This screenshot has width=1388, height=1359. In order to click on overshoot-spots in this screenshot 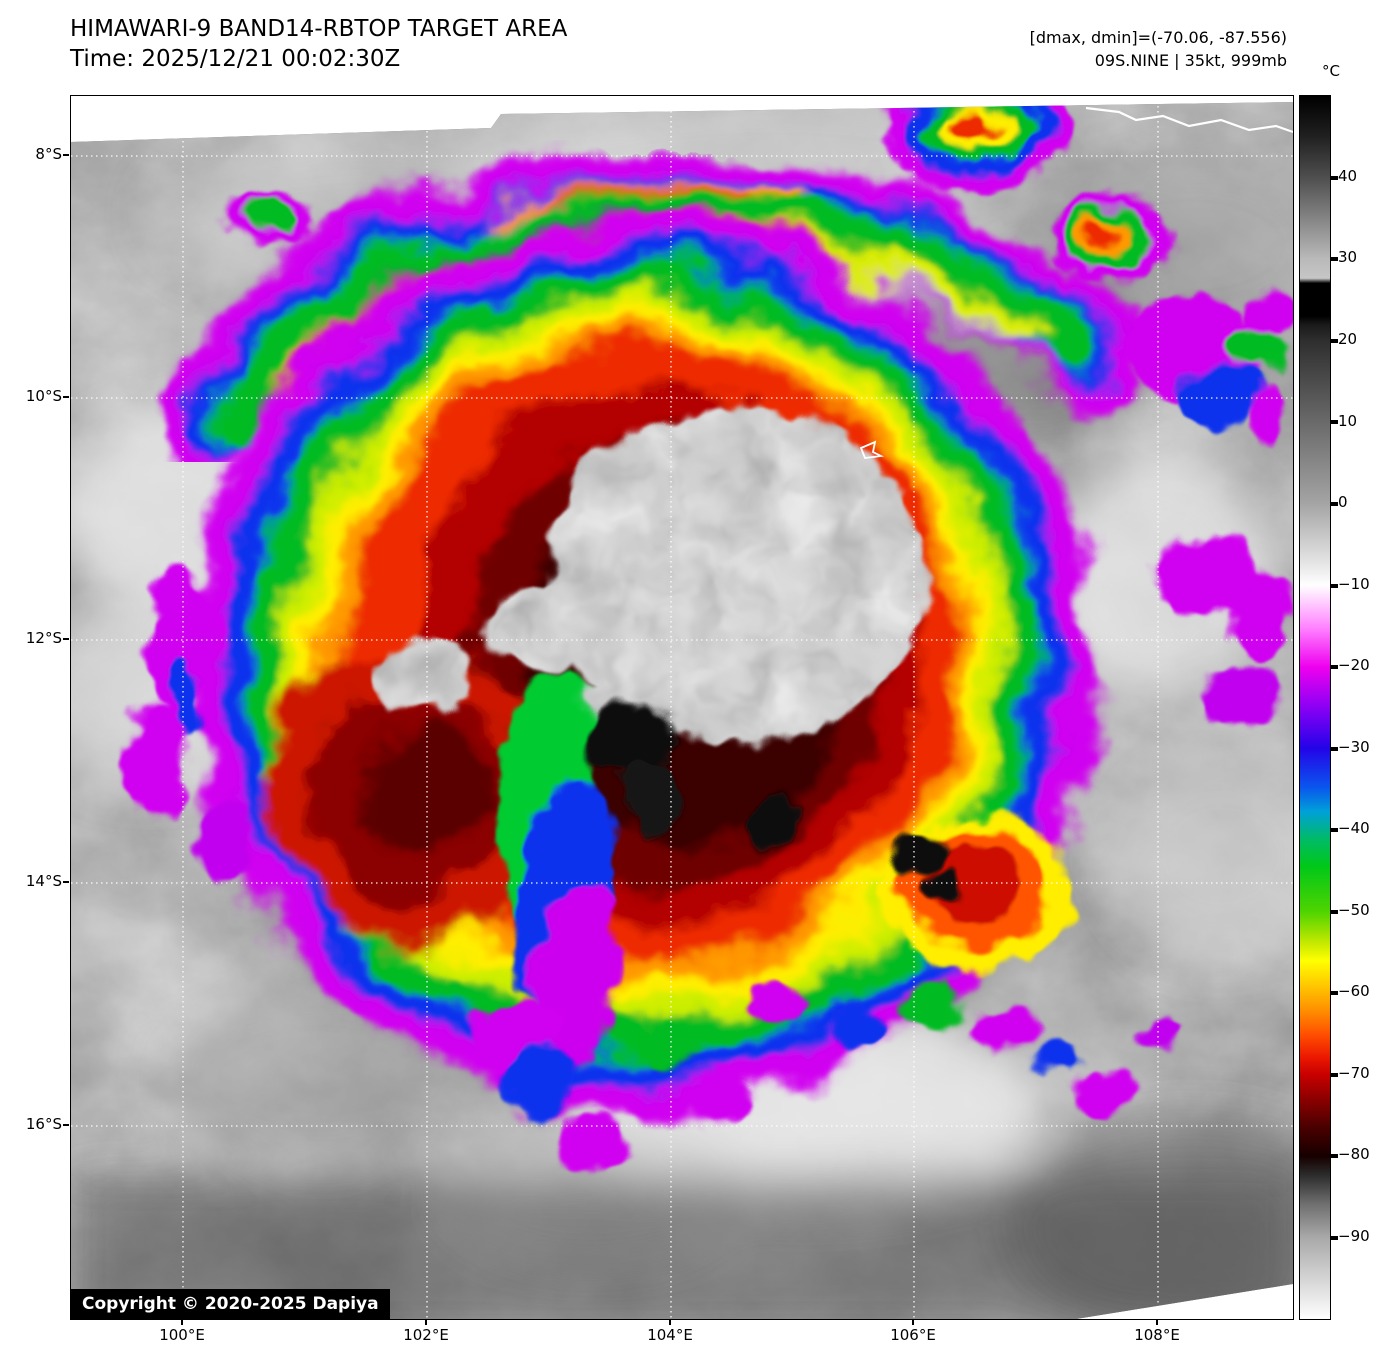, I will do `click(772, 799)`.